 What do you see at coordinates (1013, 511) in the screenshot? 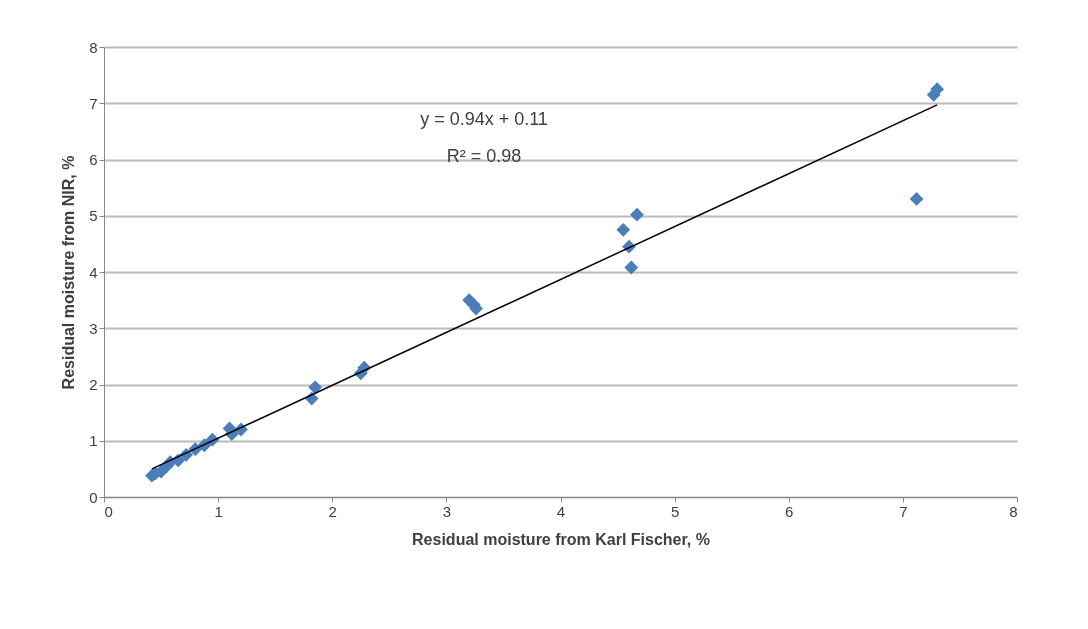
I see `x-tick-label: 8` at bounding box center [1013, 511].